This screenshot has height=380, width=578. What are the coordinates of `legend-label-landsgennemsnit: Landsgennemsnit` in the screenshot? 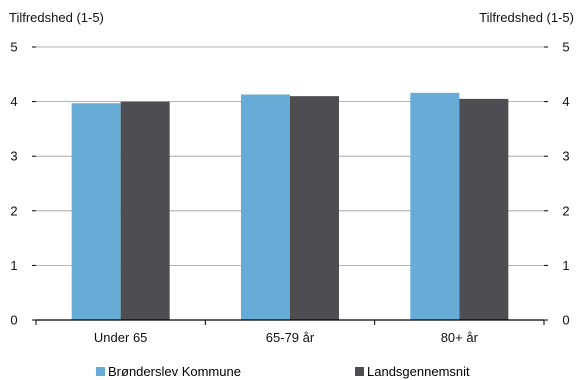 It's located at (418, 371).